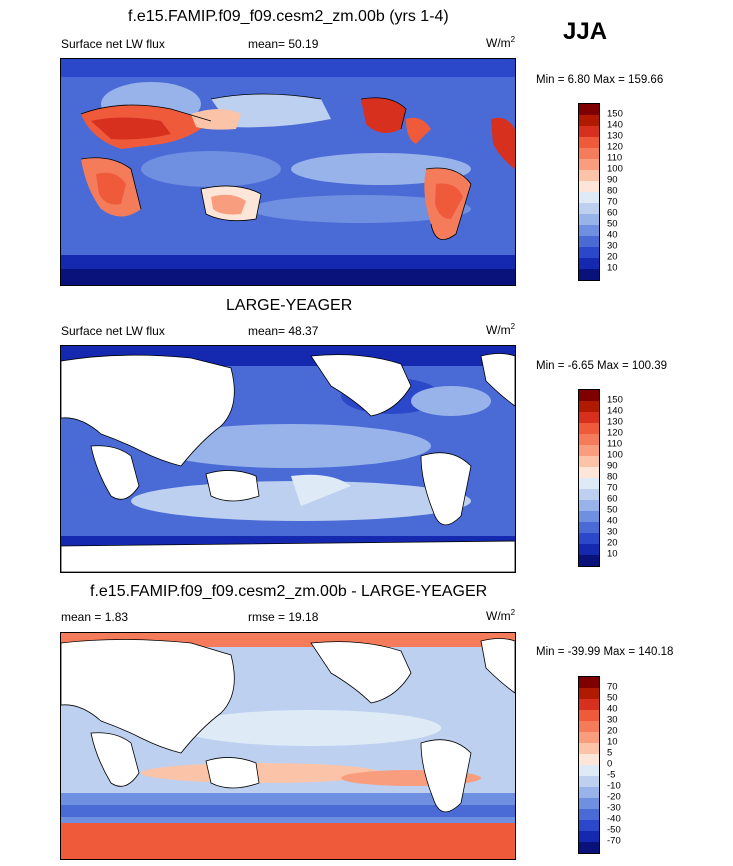  What do you see at coordinates (615, 169) in the screenshot?
I see `colorbar-tick-label: 100` at bounding box center [615, 169].